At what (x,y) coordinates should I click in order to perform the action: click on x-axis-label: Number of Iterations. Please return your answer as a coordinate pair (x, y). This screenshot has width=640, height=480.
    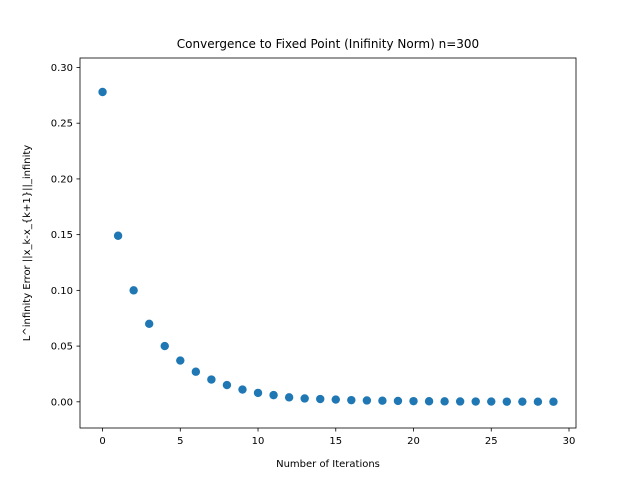
    Looking at the image, I should click on (328, 464).